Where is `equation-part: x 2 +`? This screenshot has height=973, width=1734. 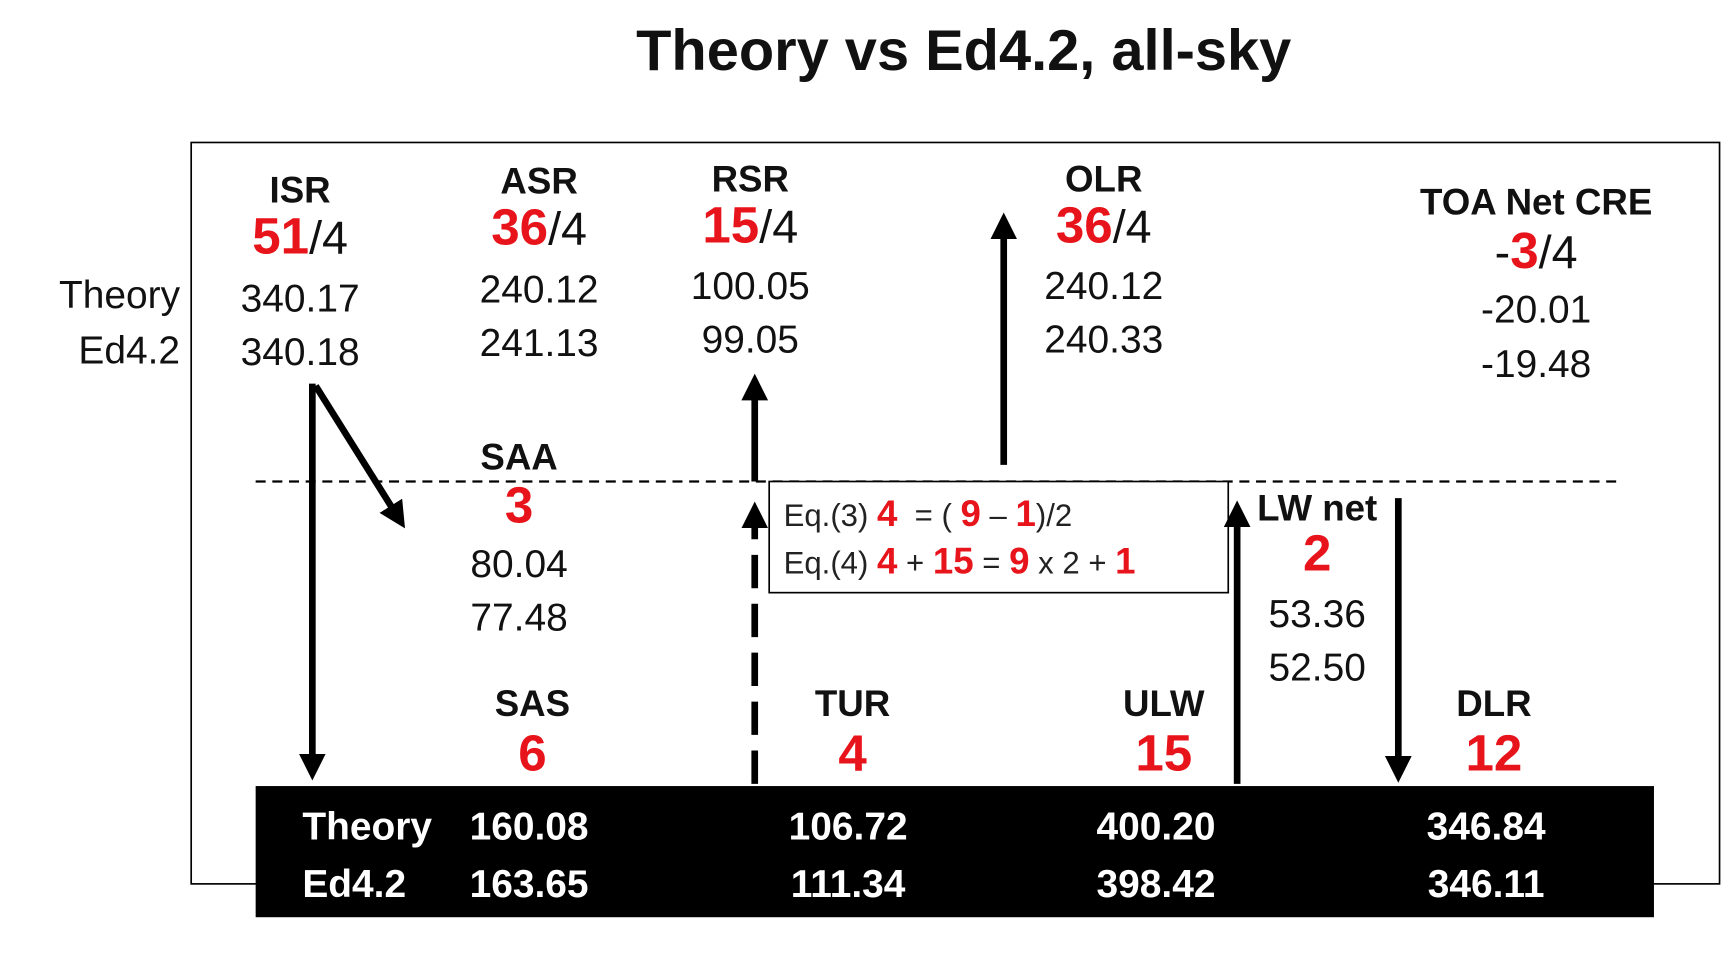 equation-part: x 2 + is located at coordinates (1073, 563).